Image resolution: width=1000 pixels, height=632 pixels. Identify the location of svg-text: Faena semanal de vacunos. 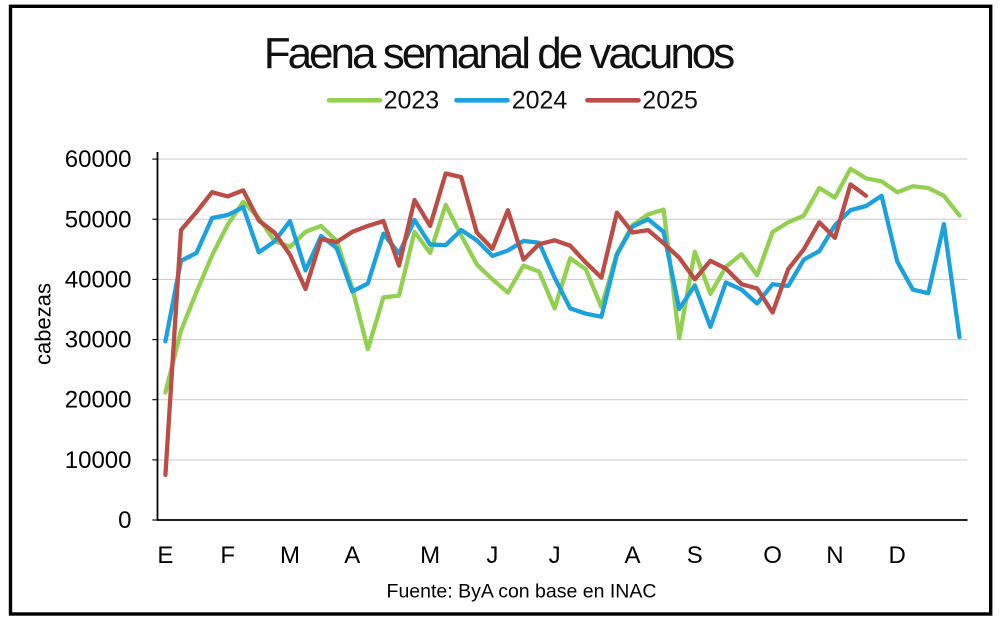
(499, 53).